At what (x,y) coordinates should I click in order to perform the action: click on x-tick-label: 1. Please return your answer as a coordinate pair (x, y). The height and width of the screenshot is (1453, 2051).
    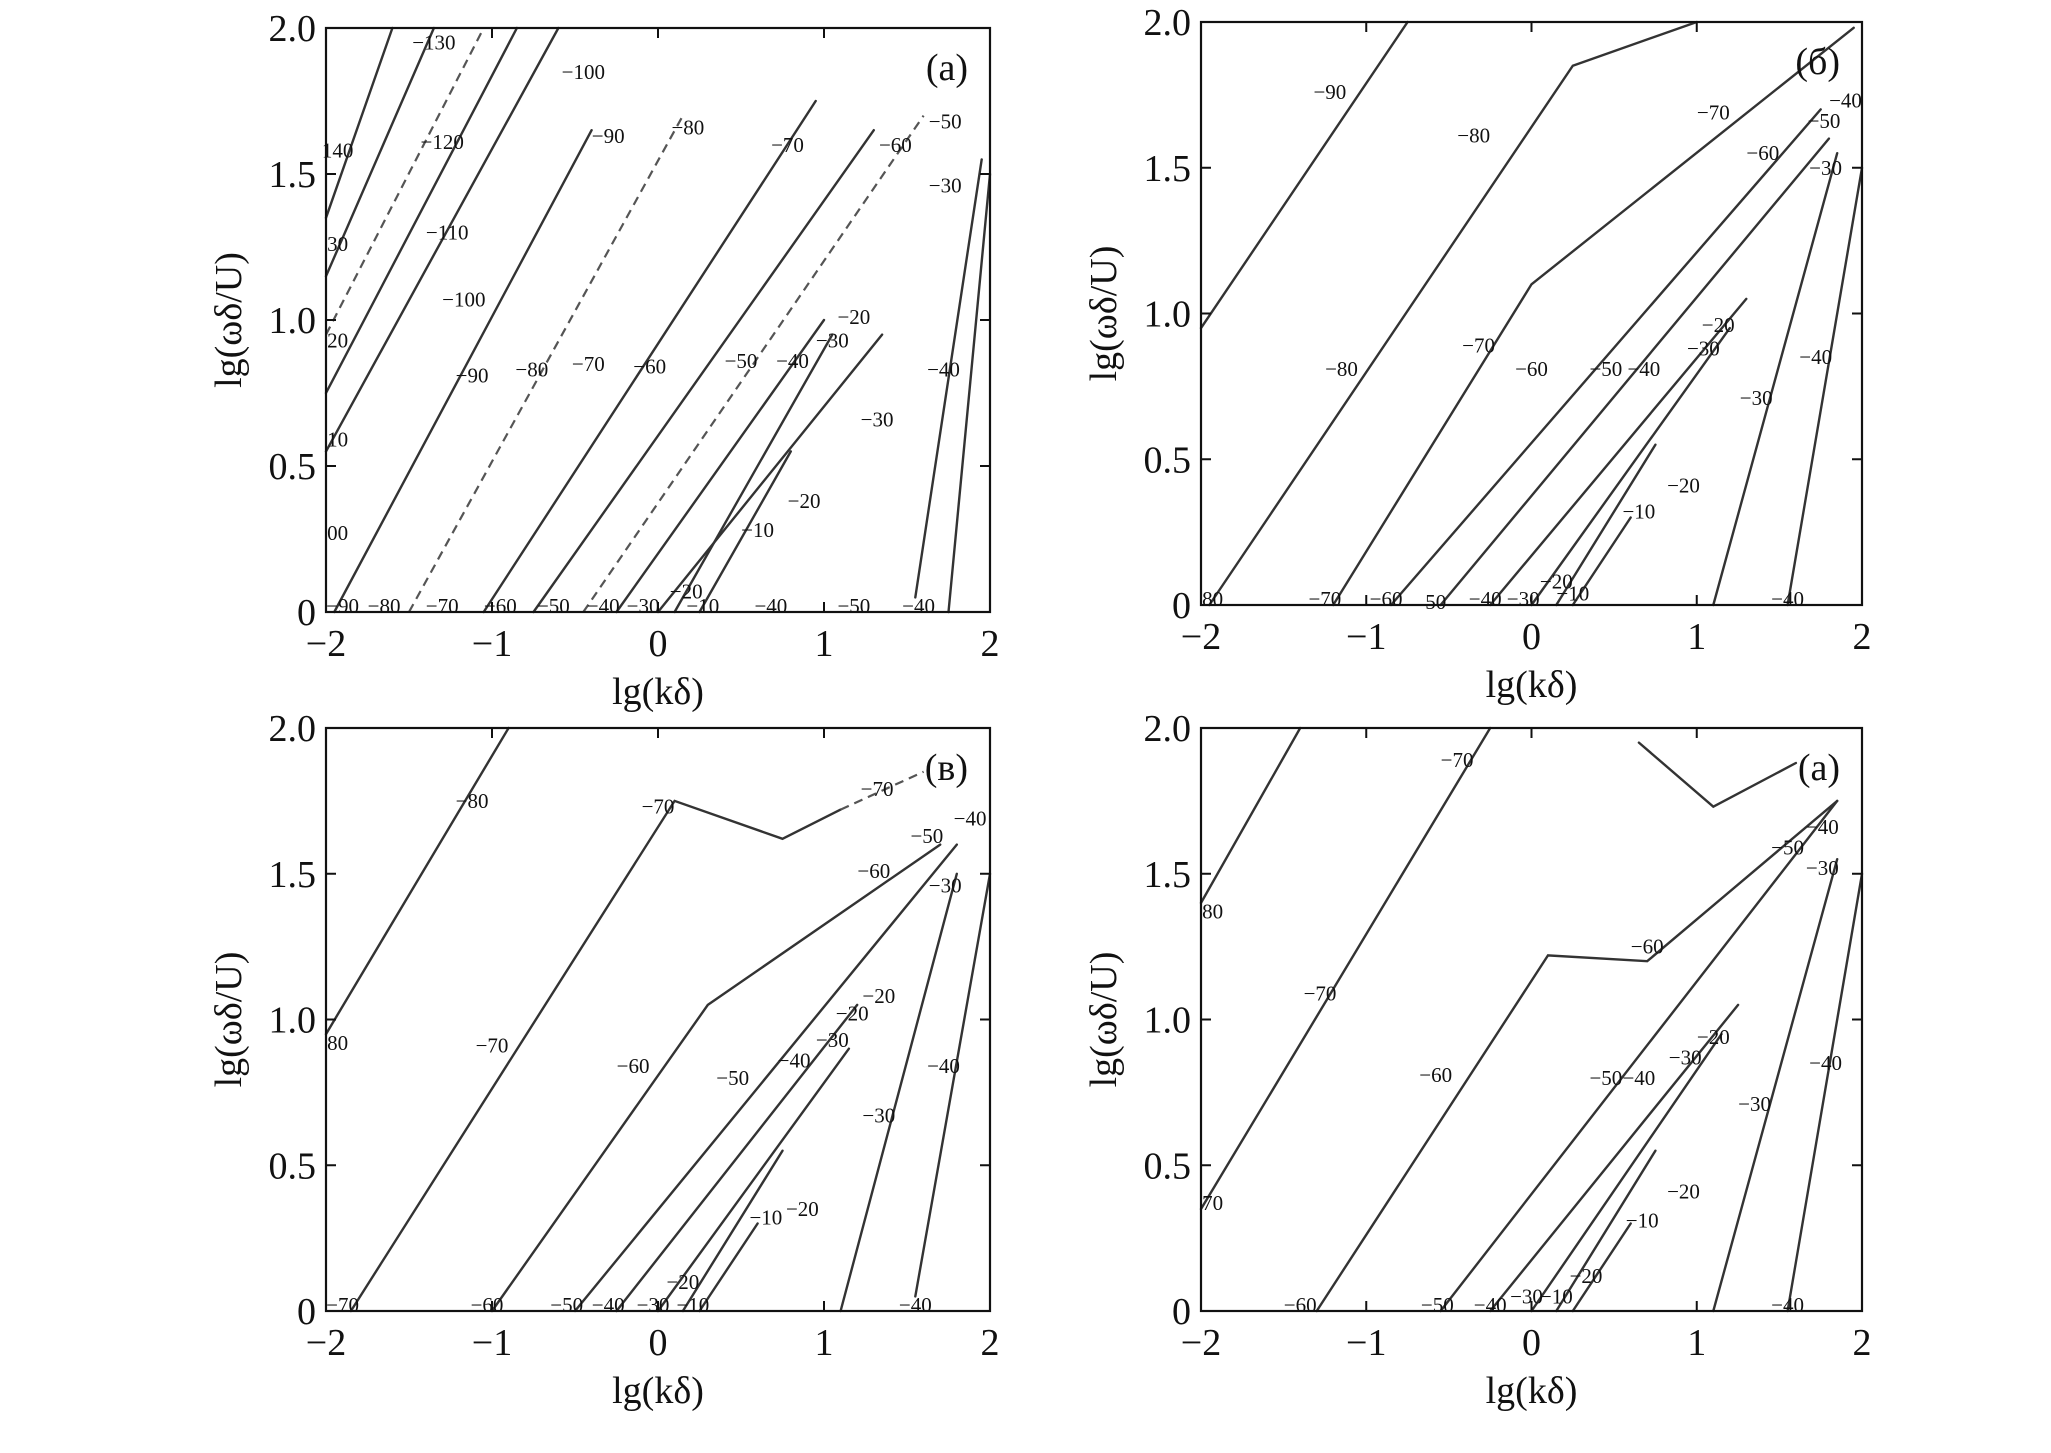
    Looking at the image, I should click on (824, 1343).